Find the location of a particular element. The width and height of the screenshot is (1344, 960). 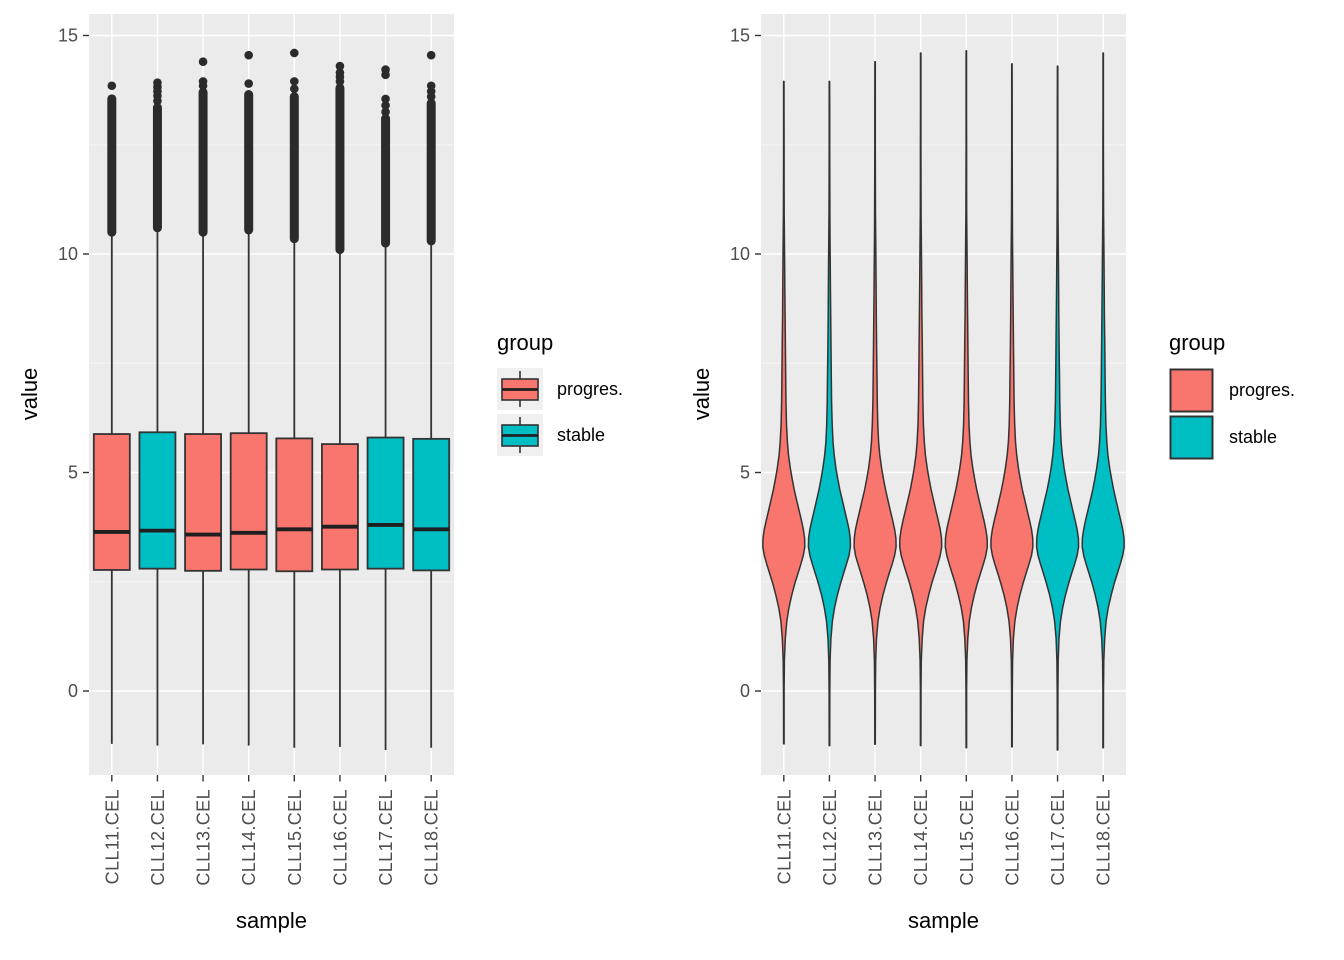

violin-CLL18.CEL is located at coordinates (1103, 400).